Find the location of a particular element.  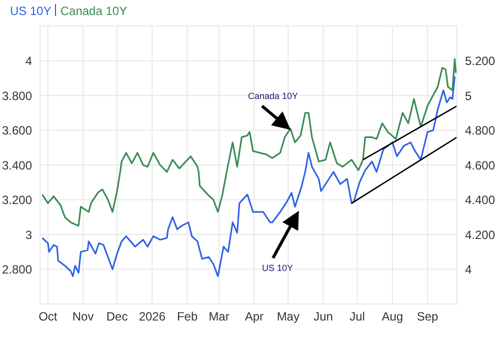

y-tick-label: 3.200 is located at coordinates (17, 200).